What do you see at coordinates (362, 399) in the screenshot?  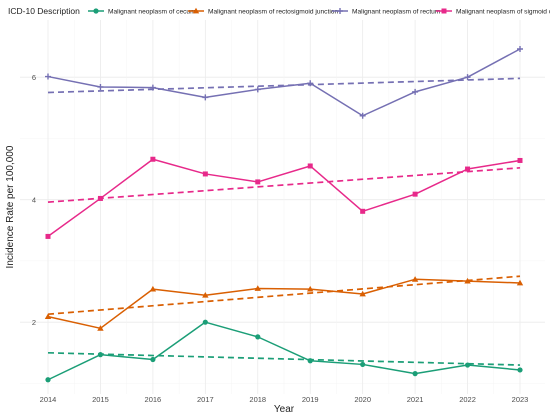 I see `x-tick-label: 2020` at bounding box center [362, 399].